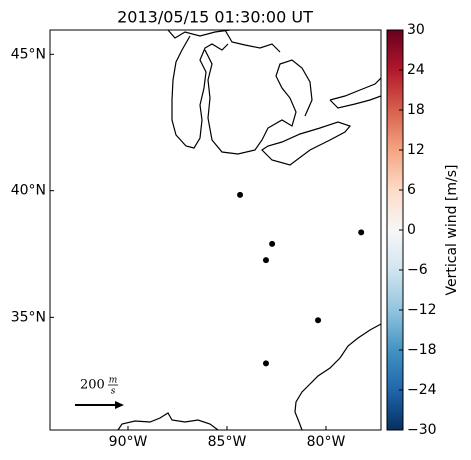 This screenshot has height=460, width=471. What do you see at coordinates (417, 270) in the screenshot?
I see `colorbar-tick-label: −6` at bounding box center [417, 270].